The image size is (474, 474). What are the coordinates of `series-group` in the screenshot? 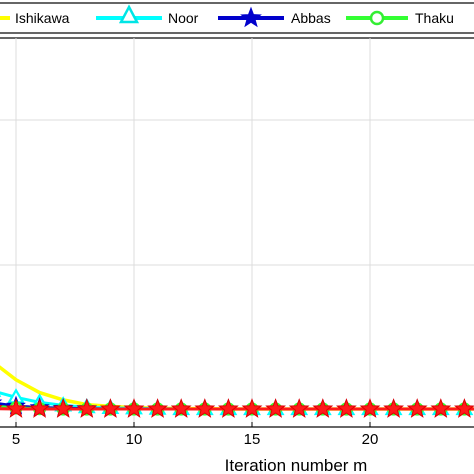 It's located at (237, 391).